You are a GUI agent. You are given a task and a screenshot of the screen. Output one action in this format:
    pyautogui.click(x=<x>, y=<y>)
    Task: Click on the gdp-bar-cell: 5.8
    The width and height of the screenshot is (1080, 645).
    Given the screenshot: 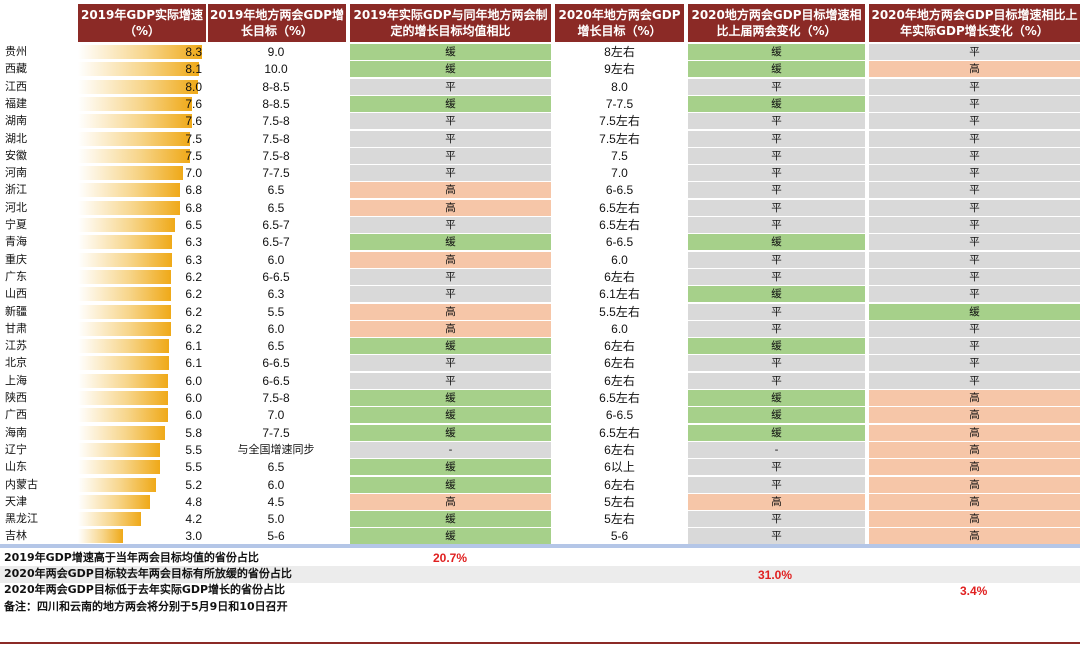 What is the action you would take?
    pyautogui.click(x=142, y=433)
    